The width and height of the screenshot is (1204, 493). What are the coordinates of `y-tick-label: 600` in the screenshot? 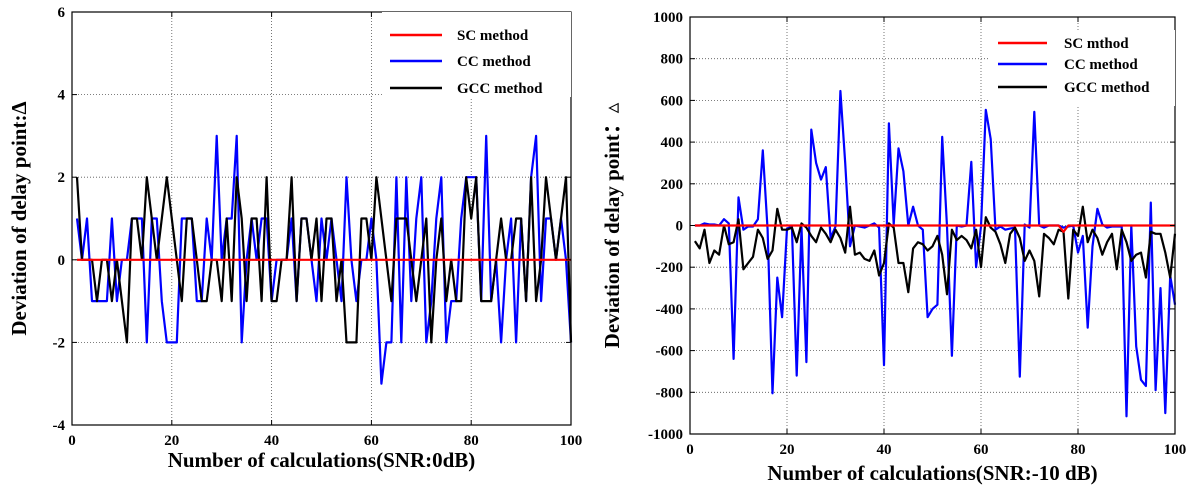 It's located at (672, 101).